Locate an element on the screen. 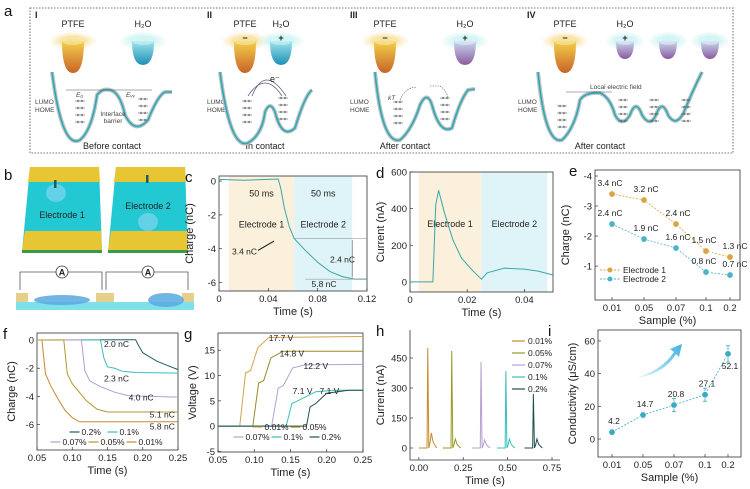 The height and width of the screenshot is (489, 750). interface-barrier-label-2: barrier is located at coordinates (114, 121).